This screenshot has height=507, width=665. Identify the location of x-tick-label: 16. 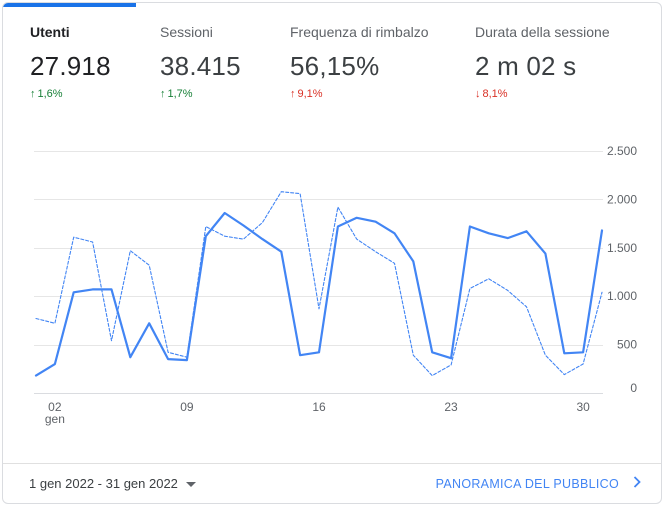
(319, 407).